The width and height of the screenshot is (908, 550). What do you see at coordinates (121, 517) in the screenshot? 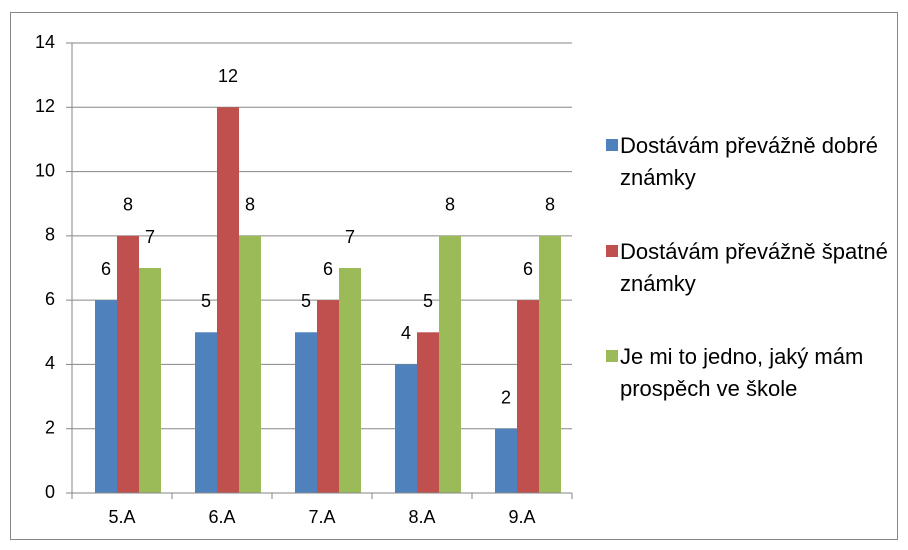
I see `x-tick-label: 5.A` at bounding box center [121, 517].